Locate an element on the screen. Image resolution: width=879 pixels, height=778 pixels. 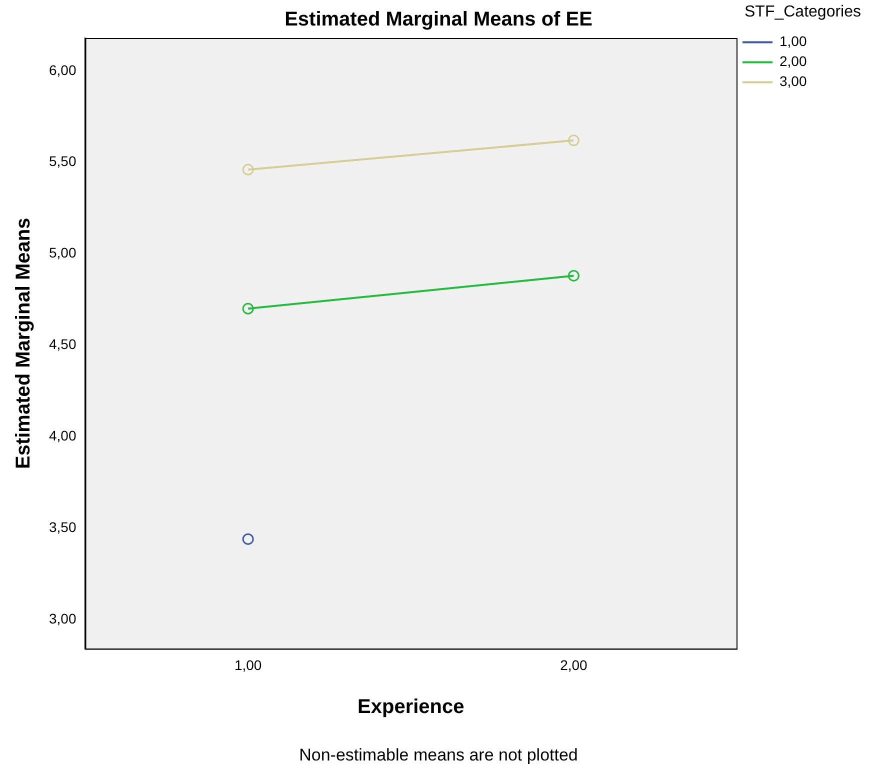
y-tick-label: 3,00 is located at coordinates (62, 618).